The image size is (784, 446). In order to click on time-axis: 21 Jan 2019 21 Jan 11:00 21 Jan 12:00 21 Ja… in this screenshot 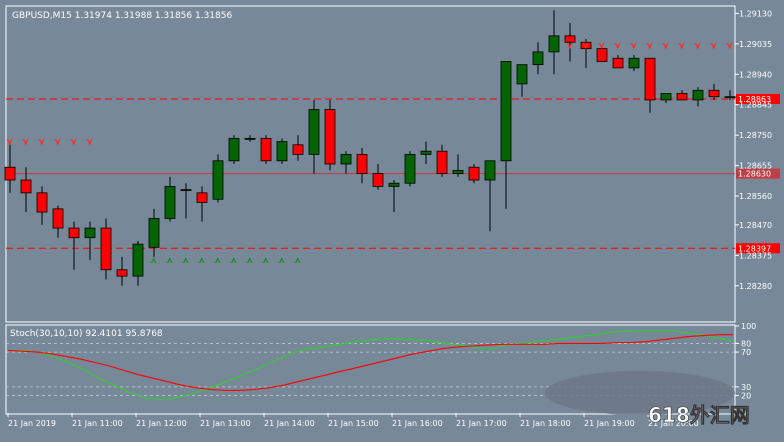, I will do `click(353, 420)`.